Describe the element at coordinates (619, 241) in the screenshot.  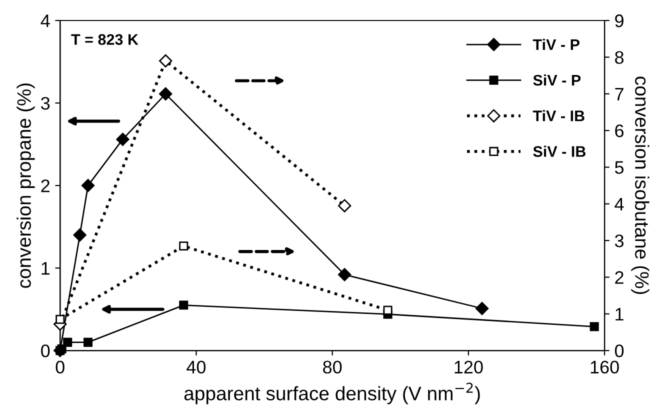
I see `y2-tick-label: 3` at that location.